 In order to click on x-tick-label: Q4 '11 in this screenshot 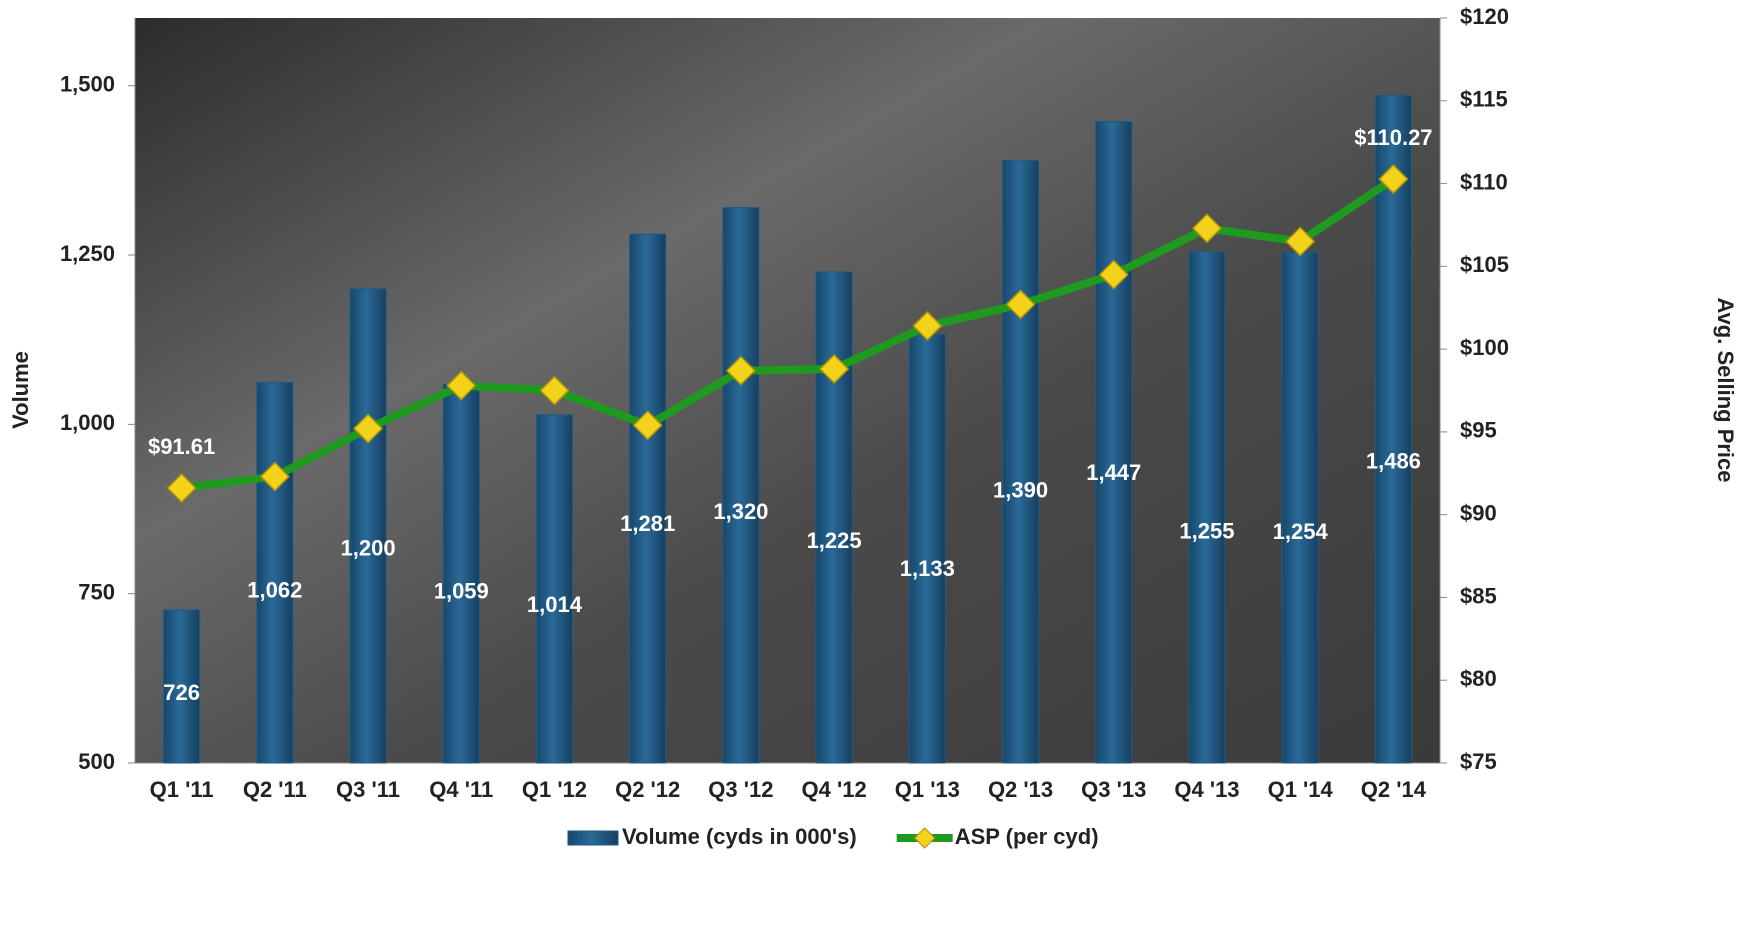, I will do `click(461, 789)`.